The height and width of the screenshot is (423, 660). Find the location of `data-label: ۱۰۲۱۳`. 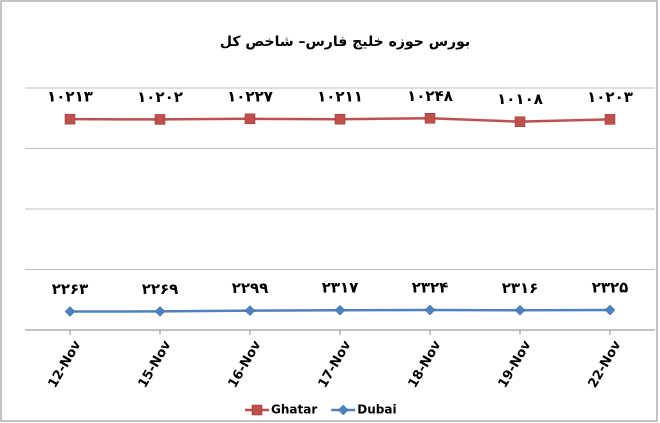

data-label: ۱۰۲۱۳ is located at coordinates (70, 97).